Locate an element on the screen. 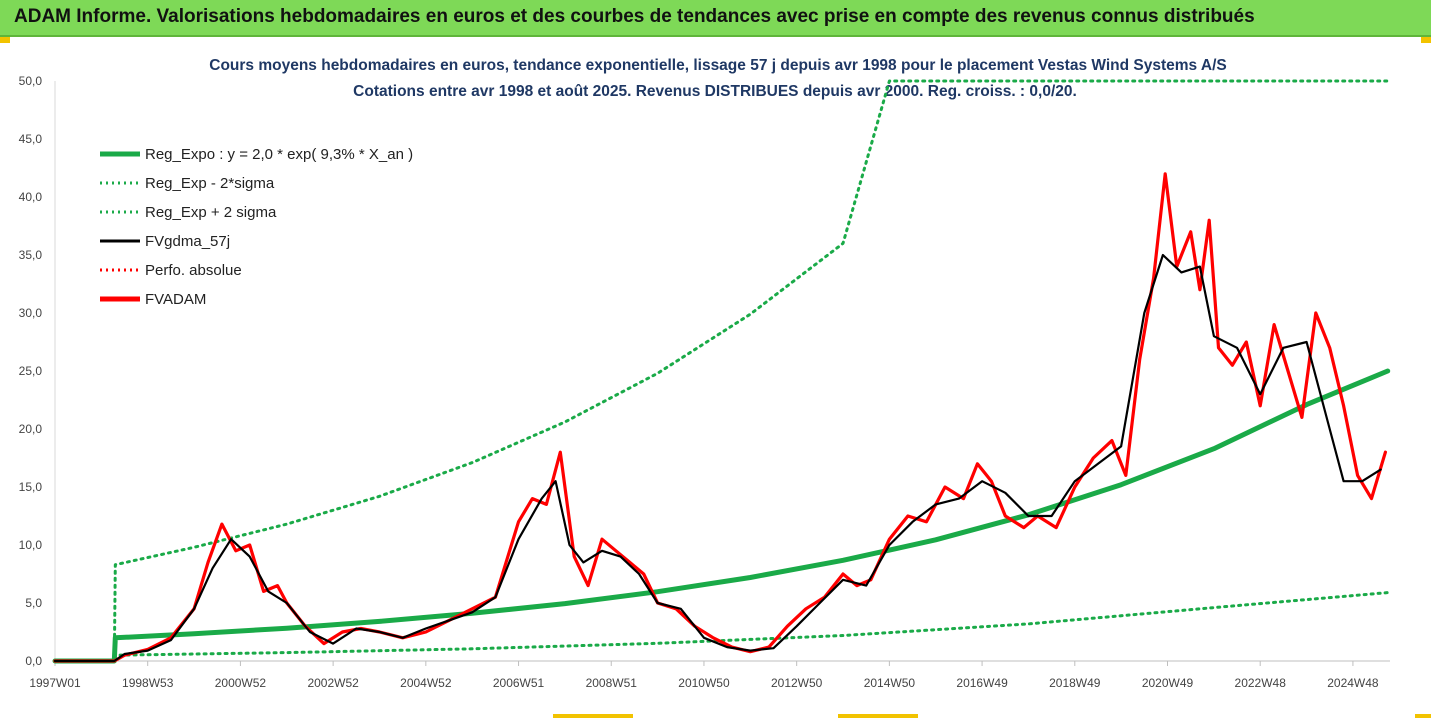 The width and height of the screenshot is (1431, 718). y-tick-label: 20,0 is located at coordinates (31, 429).